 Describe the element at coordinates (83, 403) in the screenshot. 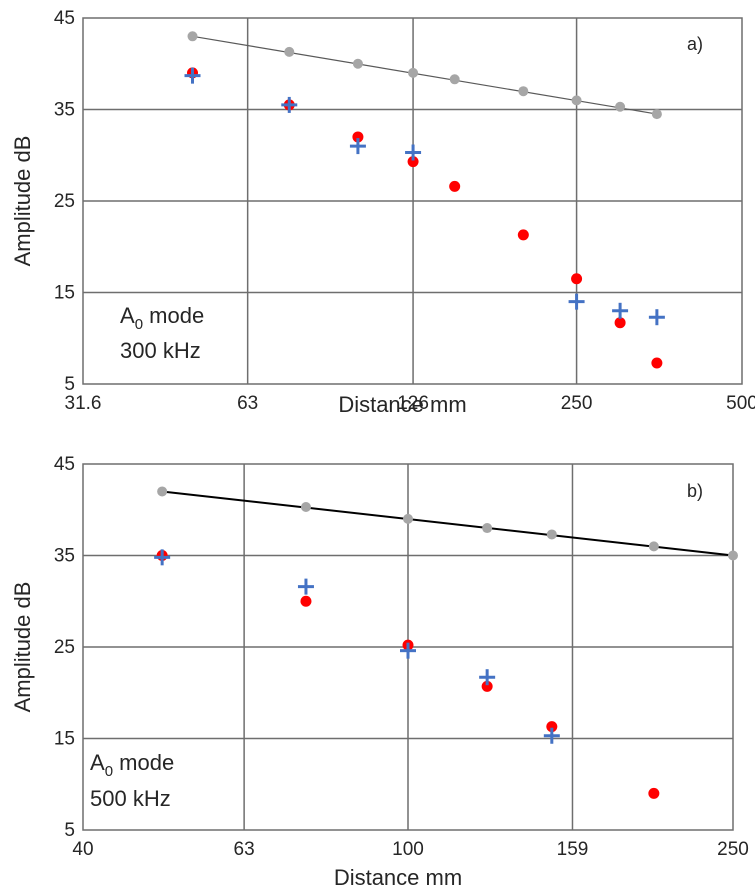

I see `x-tick-label: 31.6` at that location.